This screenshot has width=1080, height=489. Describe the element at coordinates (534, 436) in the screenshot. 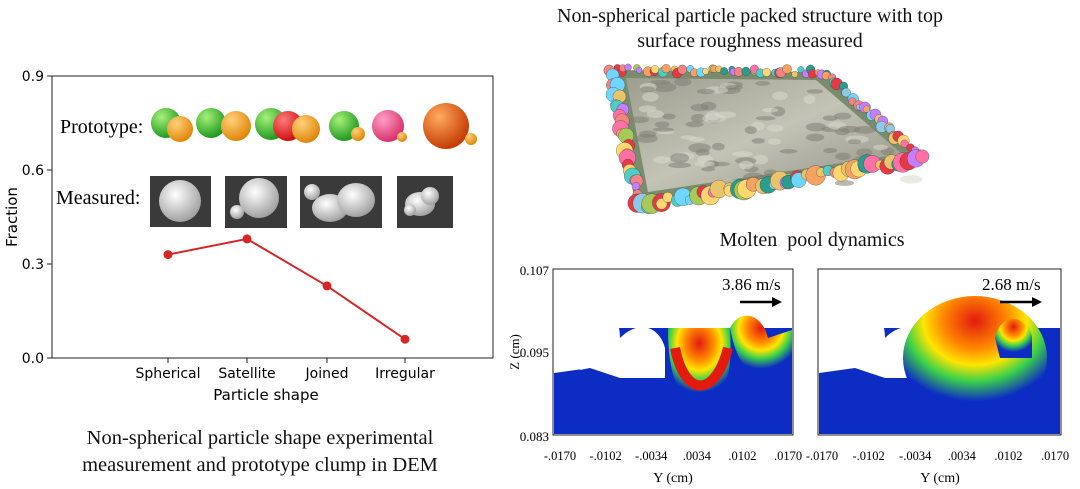

I see `pool-ytick-bottom: 0.083` at that location.